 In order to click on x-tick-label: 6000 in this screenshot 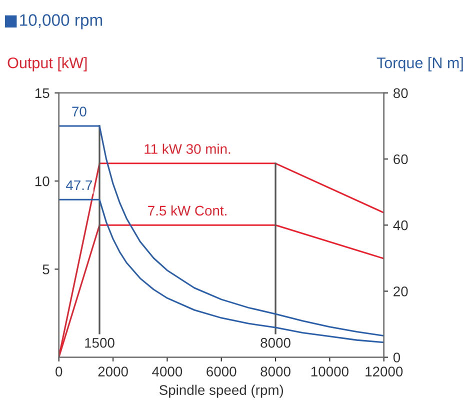, I will do `click(221, 371)`.